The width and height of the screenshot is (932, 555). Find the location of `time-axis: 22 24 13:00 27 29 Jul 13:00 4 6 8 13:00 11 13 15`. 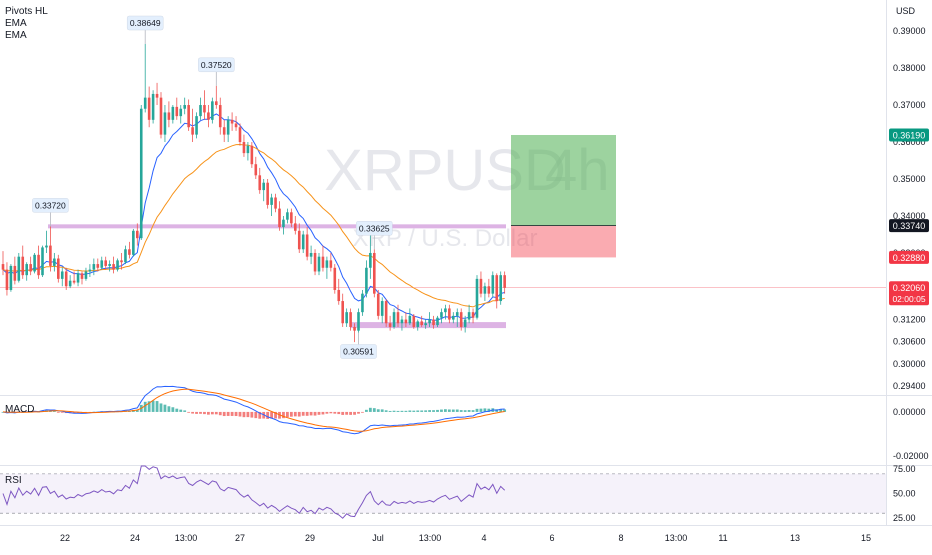

time-axis: 22 24 13:00 27 29 Jul 13:00 4 6 8 13:00 11 13 15 is located at coordinates (465, 538).